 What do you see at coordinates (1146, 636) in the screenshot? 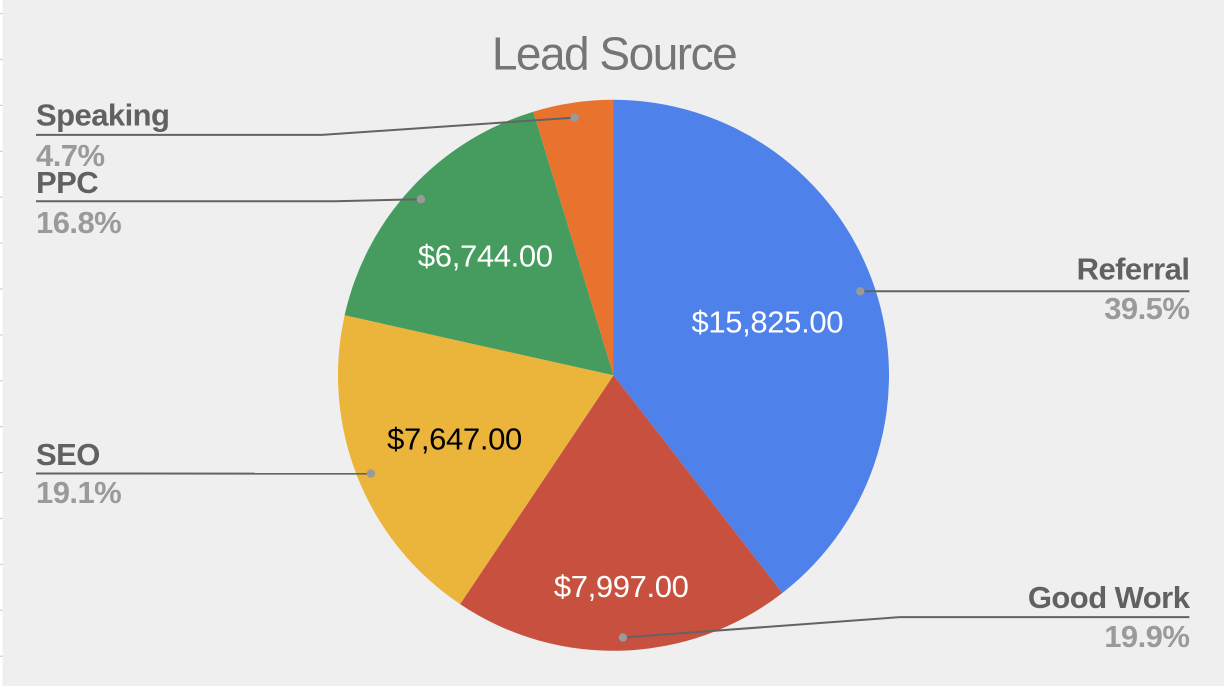
I see `svg-text: 19.9%` at bounding box center [1146, 636].